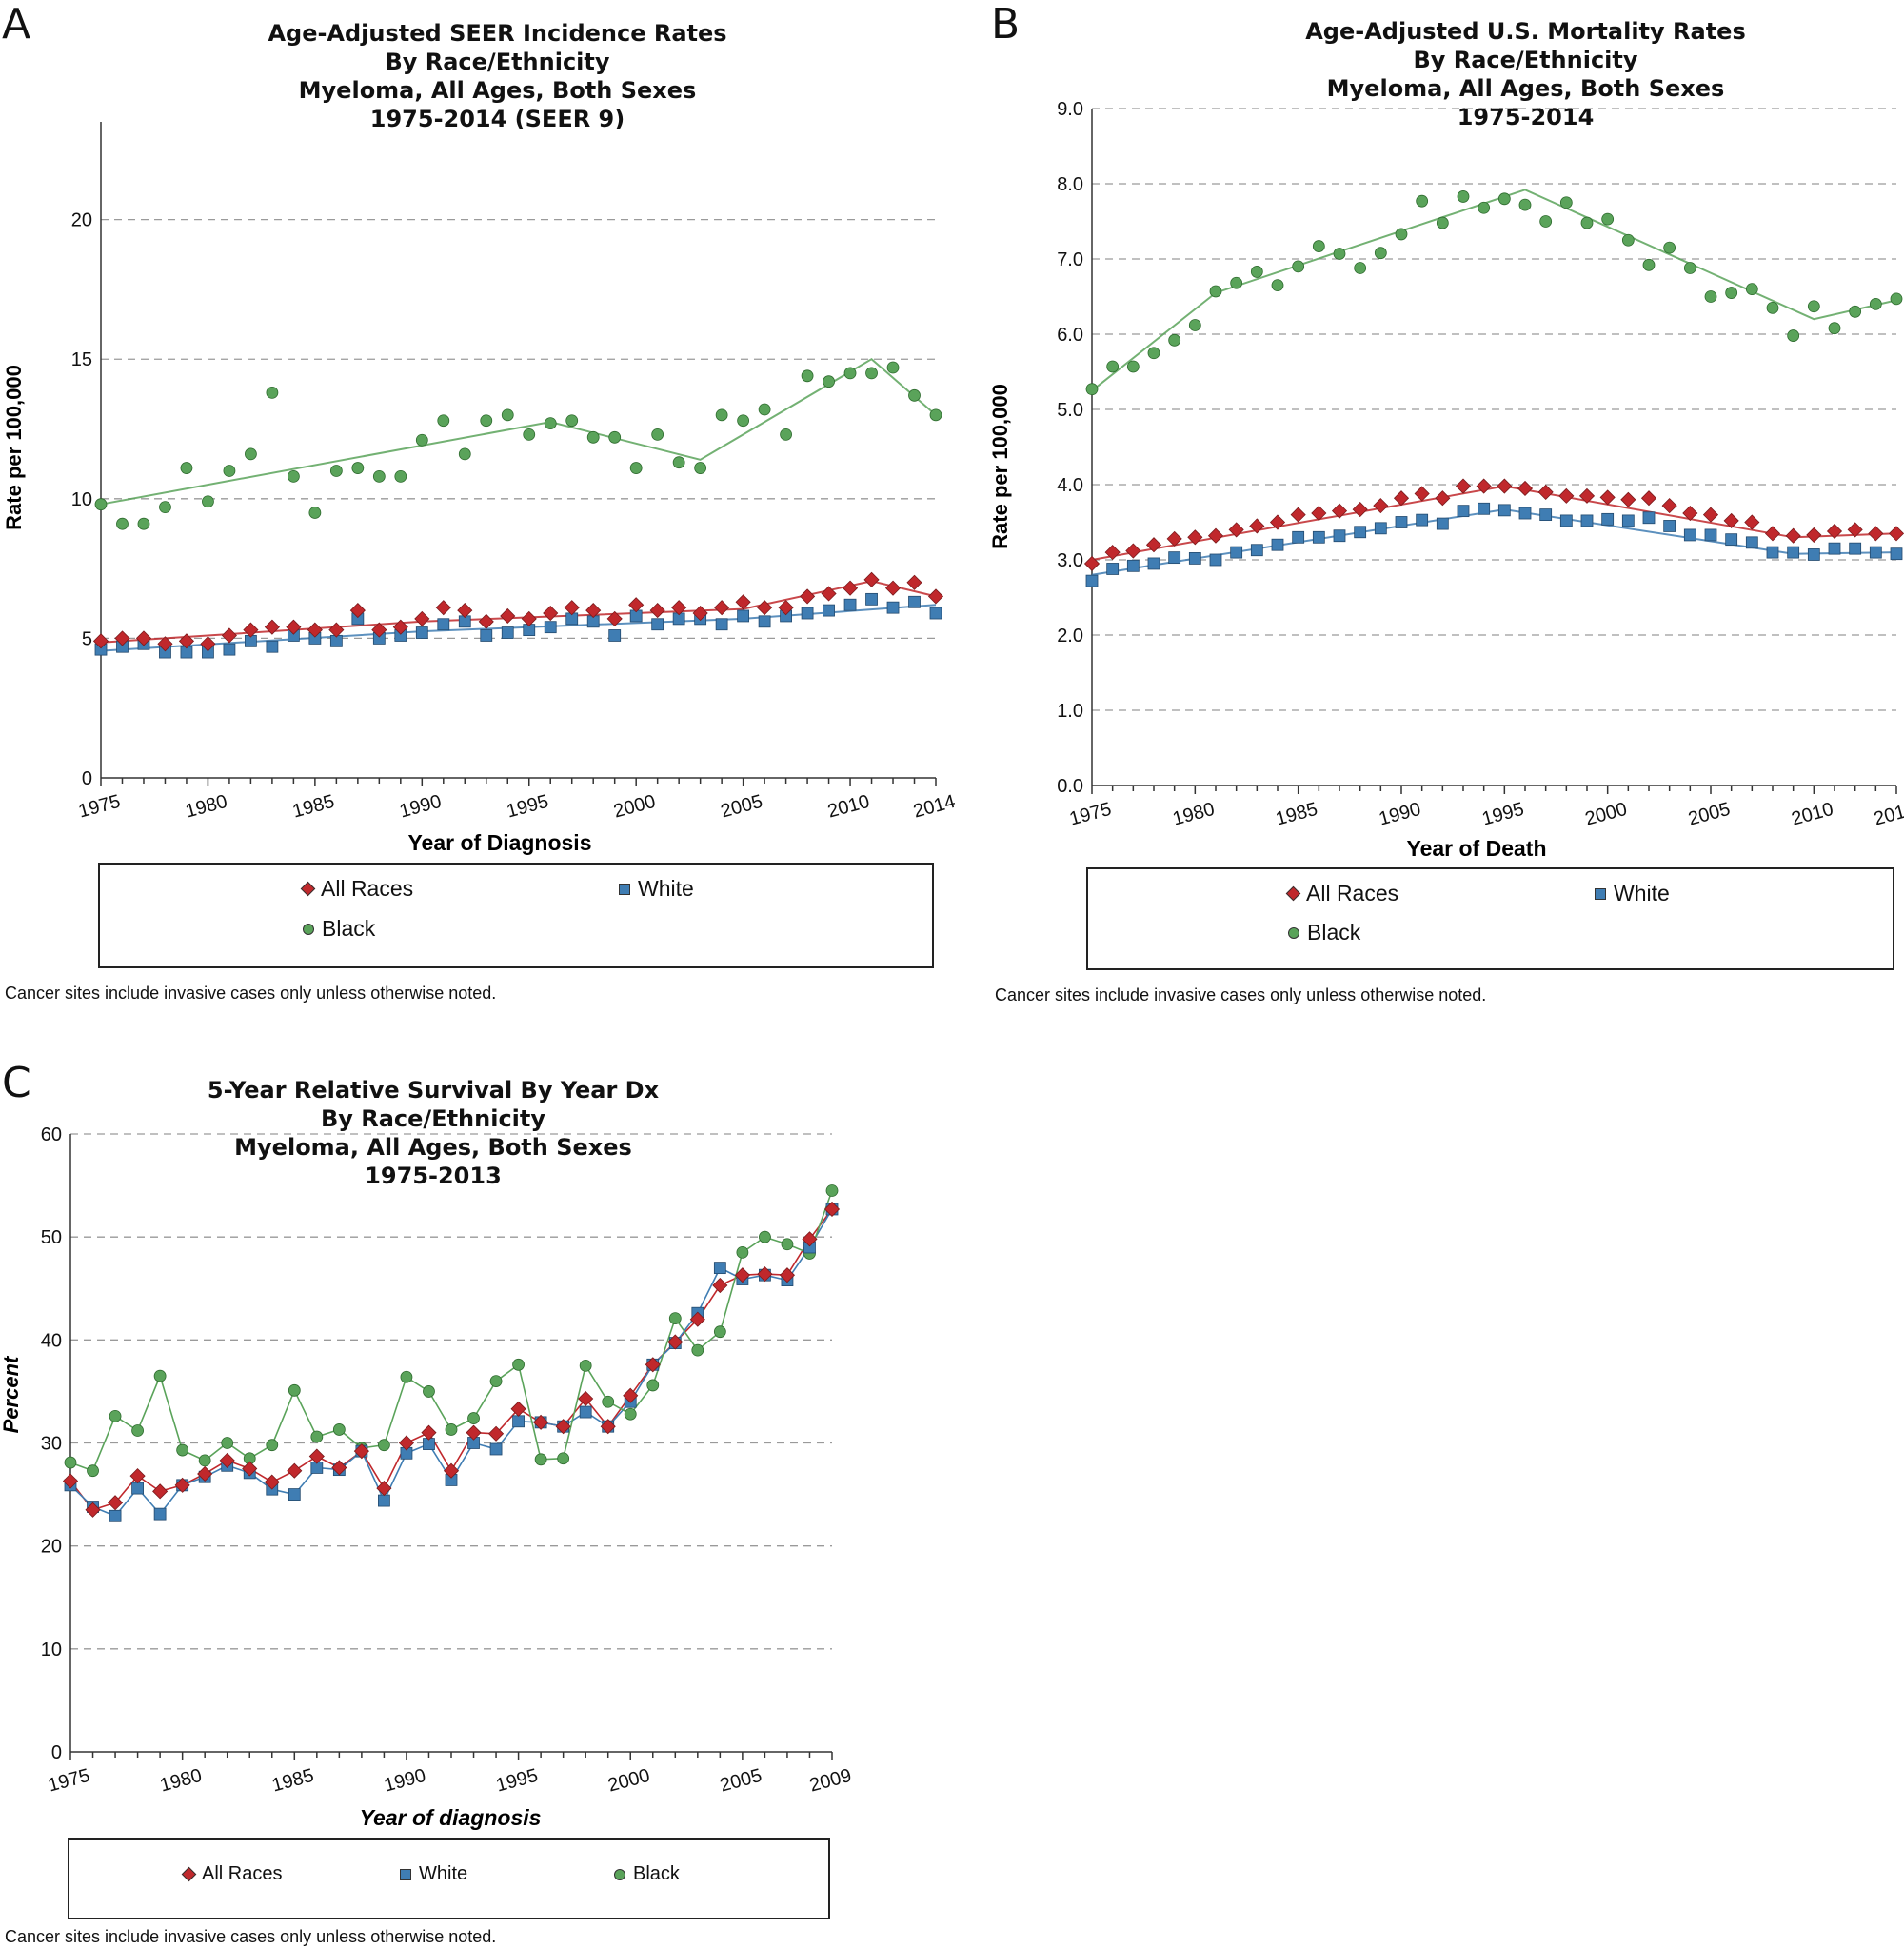 The image size is (1904, 1949). What do you see at coordinates (99, 807) in the screenshot?
I see `x-tick-label: 1975` at bounding box center [99, 807].